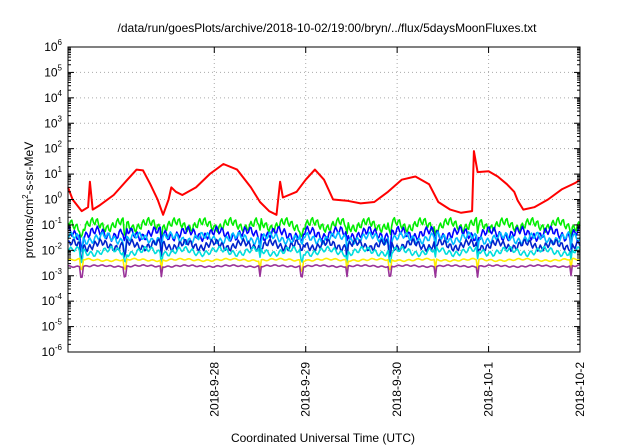 The width and height of the screenshot is (640, 448). What do you see at coordinates (53, 199) in the screenshot?
I see `y-tick-label: 10⁰` at bounding box center [53, 199].